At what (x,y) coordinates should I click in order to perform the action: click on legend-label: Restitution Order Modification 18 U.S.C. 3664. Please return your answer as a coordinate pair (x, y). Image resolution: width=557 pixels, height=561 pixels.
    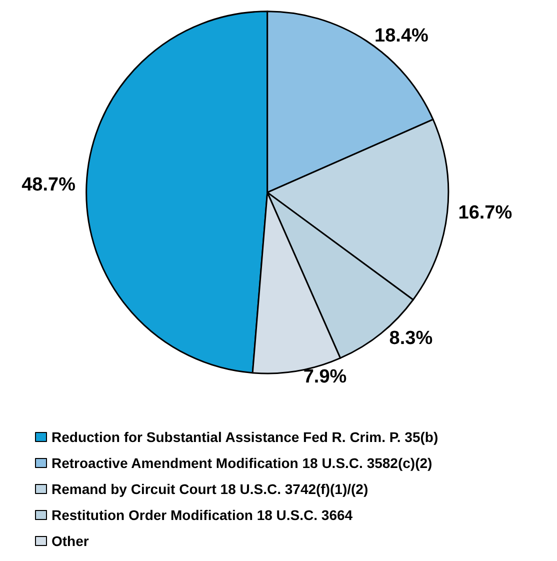
    Looking at the image, I should click on (202, 515).